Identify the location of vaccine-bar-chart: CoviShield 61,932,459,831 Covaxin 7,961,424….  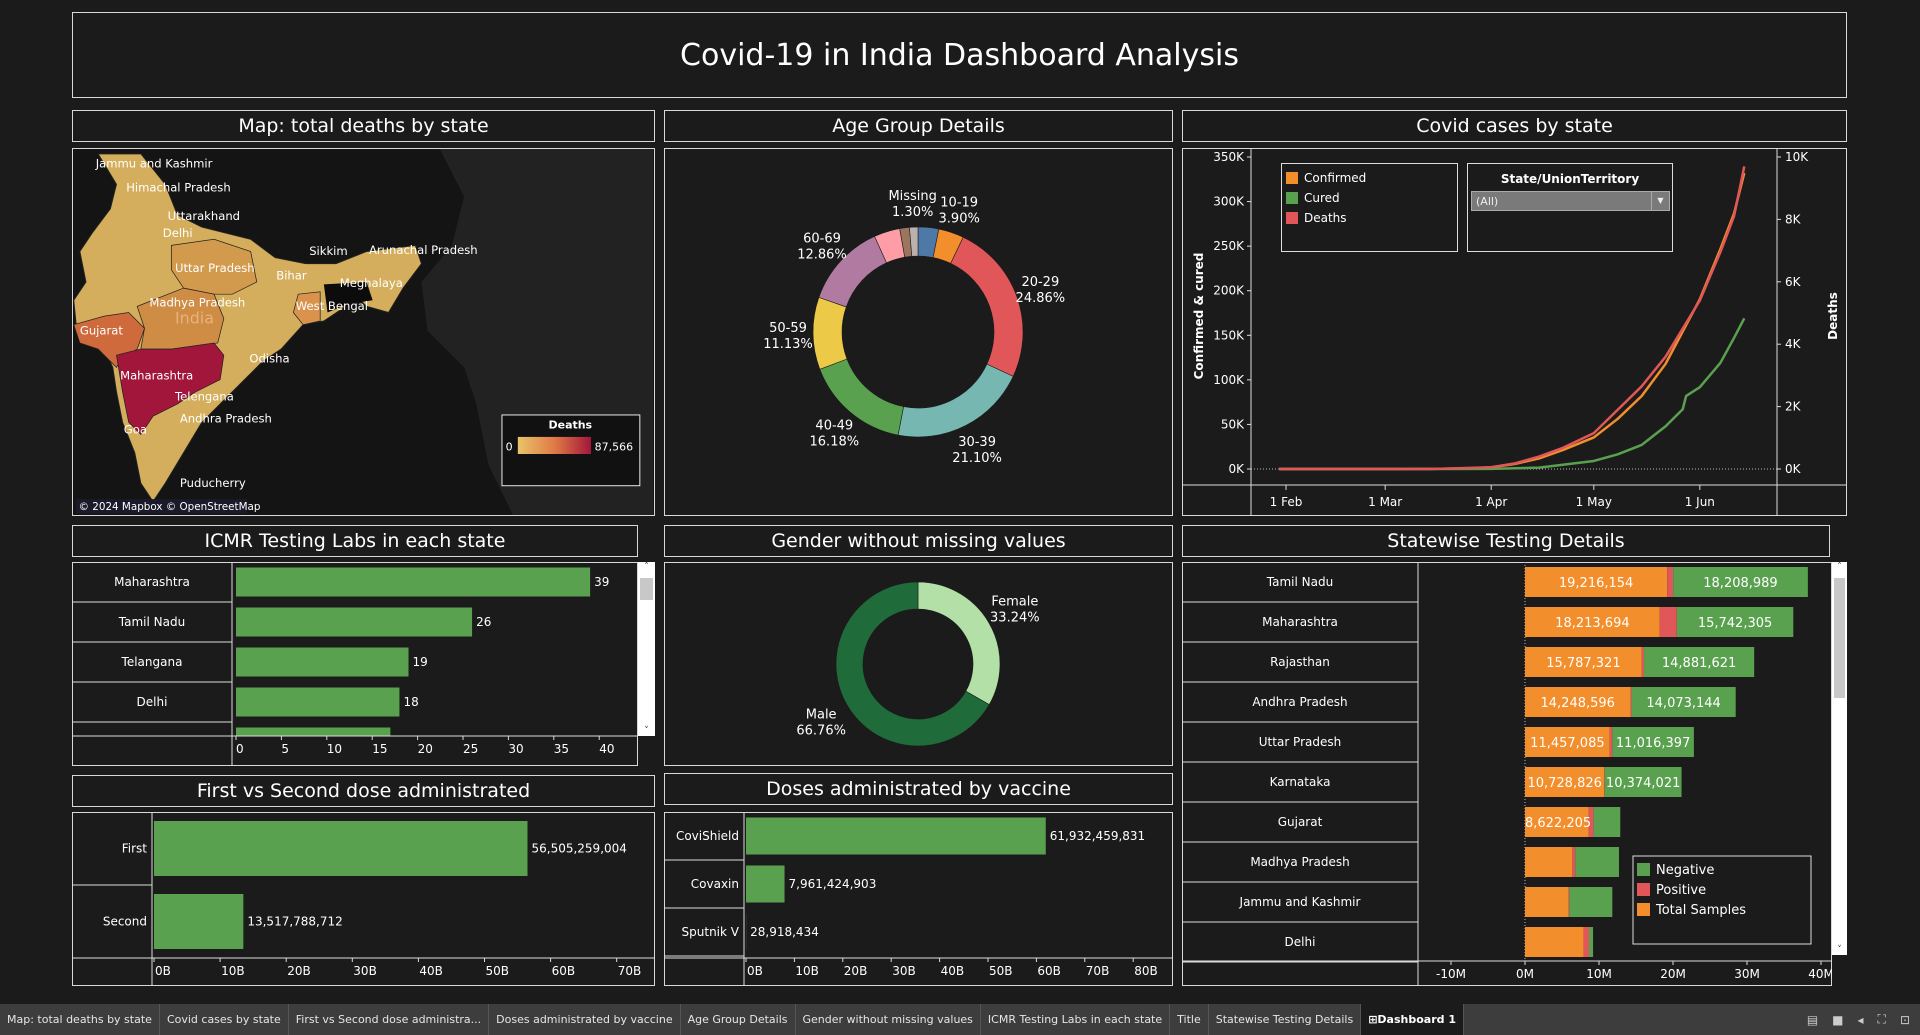
(918, 899).